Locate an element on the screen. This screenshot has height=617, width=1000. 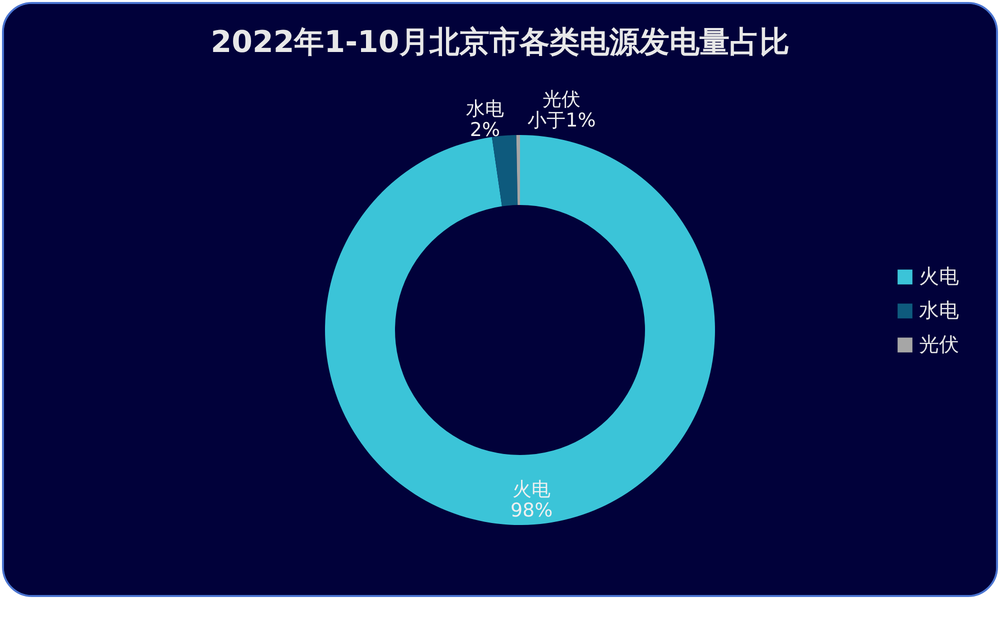
data-label: 2% is located at coordinates (485, 129).